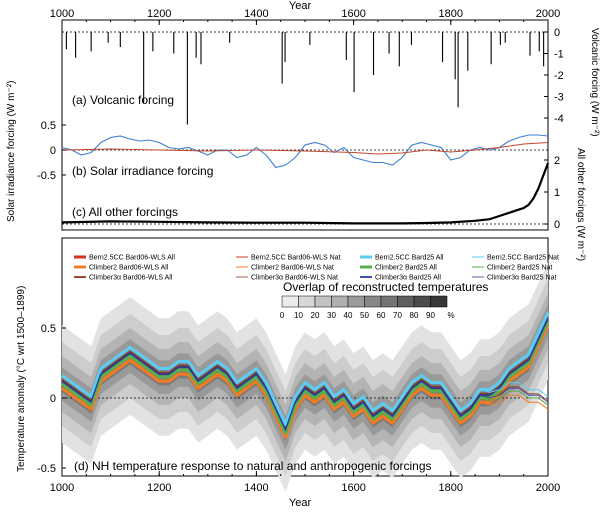  Describe the element at coordinates (519, 268) in the screenshot. I see `legend-label: Climber2 Bard25 Nat` at that location.